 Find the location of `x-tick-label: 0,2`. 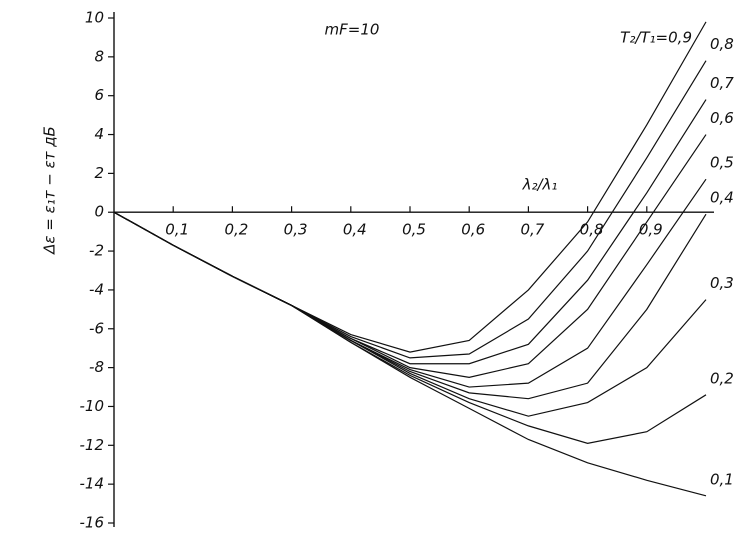

x-tick-label: 0,2 is located at coordinates (236, 230).